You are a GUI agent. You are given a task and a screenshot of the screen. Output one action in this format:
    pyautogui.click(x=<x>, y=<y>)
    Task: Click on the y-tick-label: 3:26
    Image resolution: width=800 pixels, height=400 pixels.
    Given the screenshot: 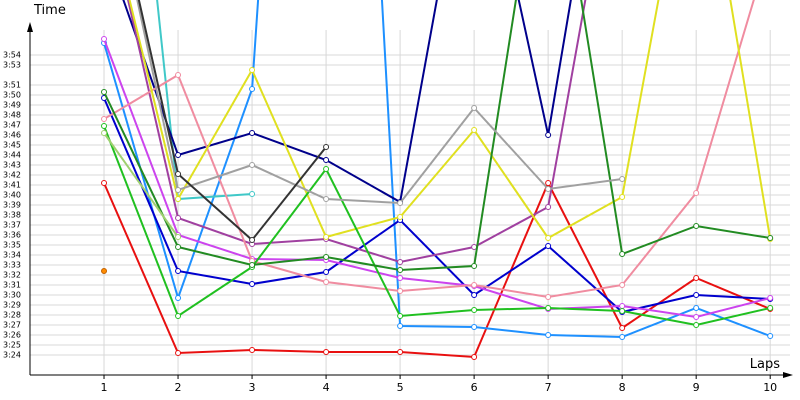 What is the action you would take?
    pyautogui.click(x=12, y=335)
    